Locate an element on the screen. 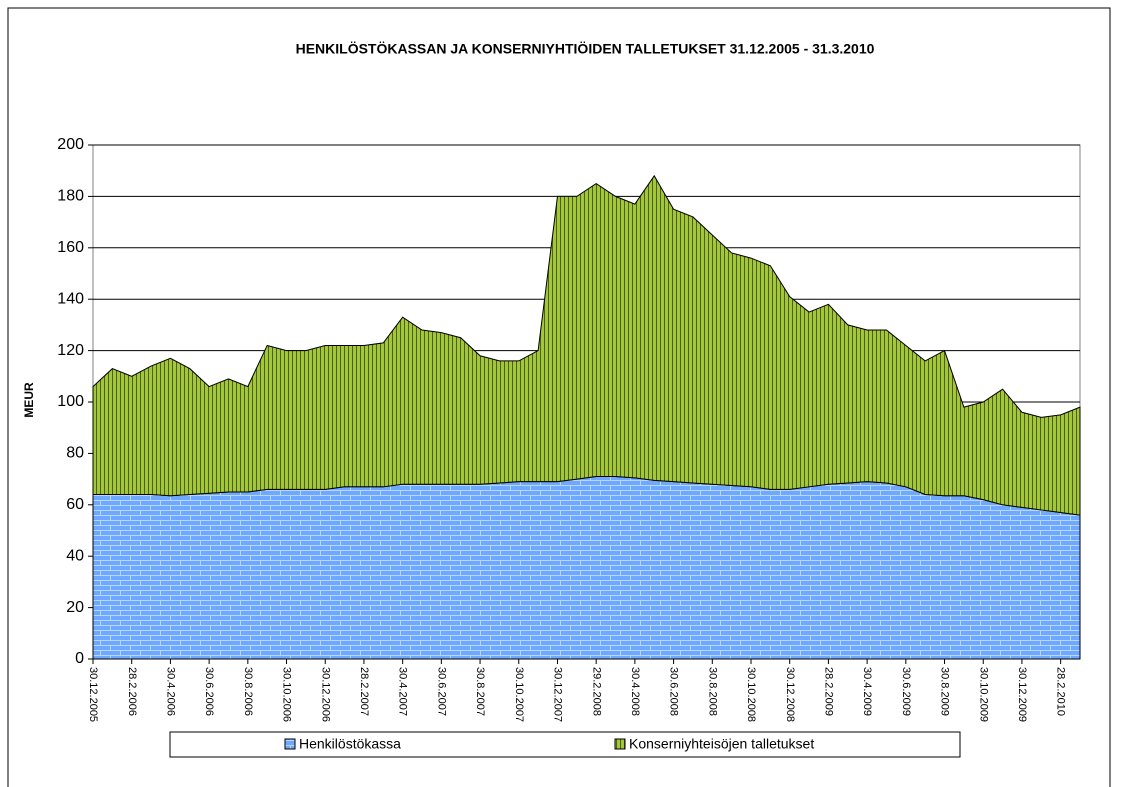 The image size is (1122, 787). x-tick-label: 28.2.2009 is located at coordinates (829, 691).